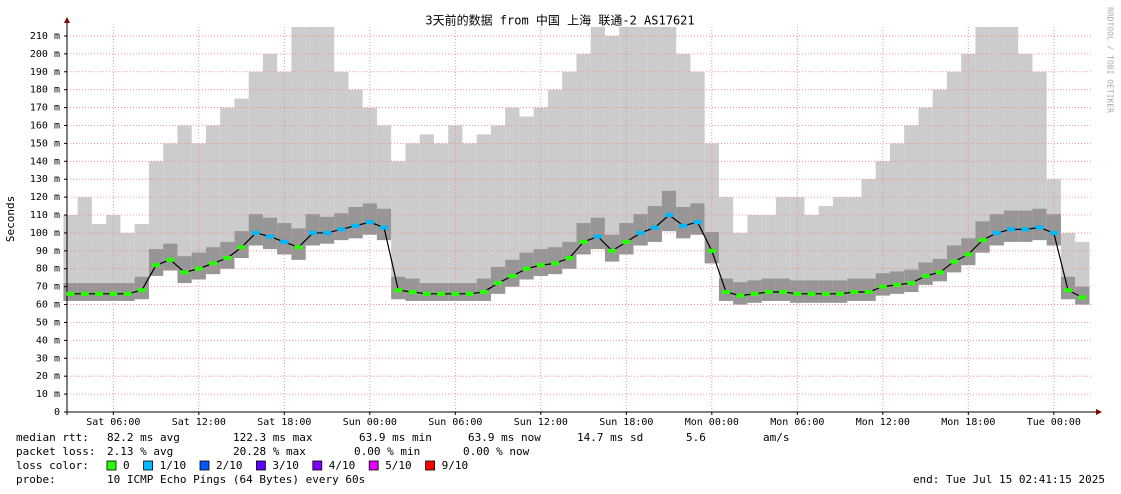 This screenshot has width=1121, height=494. What do you see at coordinates (1054, 422) in the screenshot?
I see `x-tick-label: Tue 00:00` at bounding box center [1054, 422].